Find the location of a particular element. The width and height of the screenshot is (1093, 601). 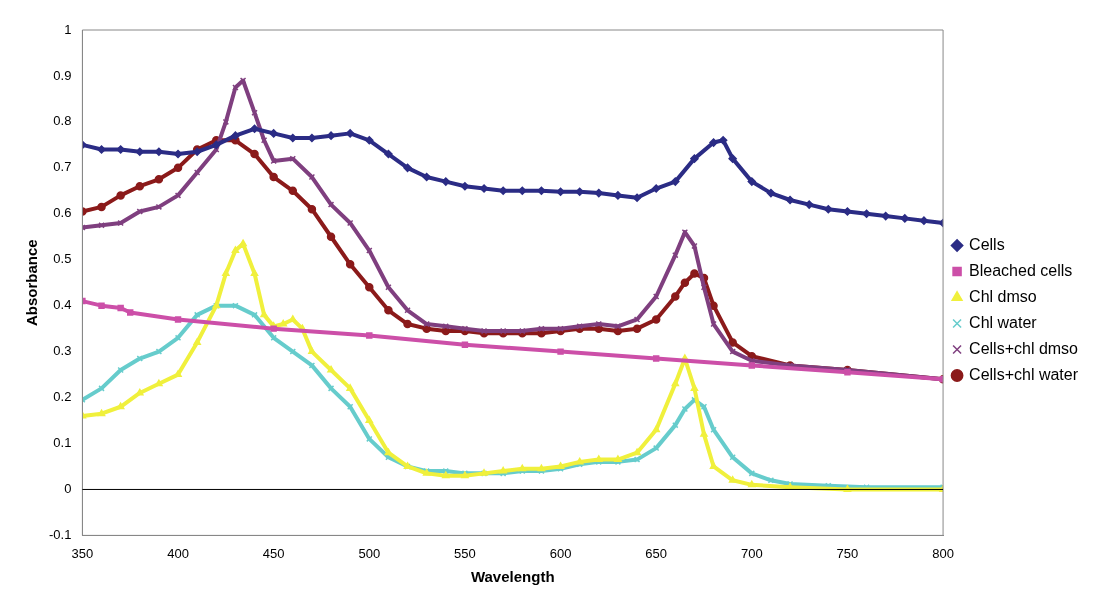

y-tick-label: -0.1 is located at coordinates (60, 534).